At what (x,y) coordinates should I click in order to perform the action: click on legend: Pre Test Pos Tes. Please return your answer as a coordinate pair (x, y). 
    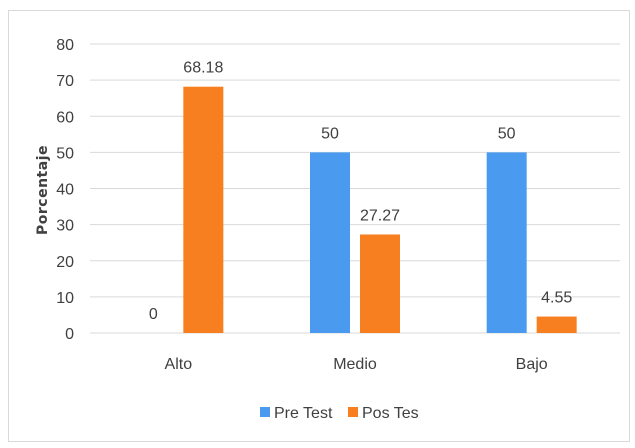
    Looking at the image, I should click on (339, 413).